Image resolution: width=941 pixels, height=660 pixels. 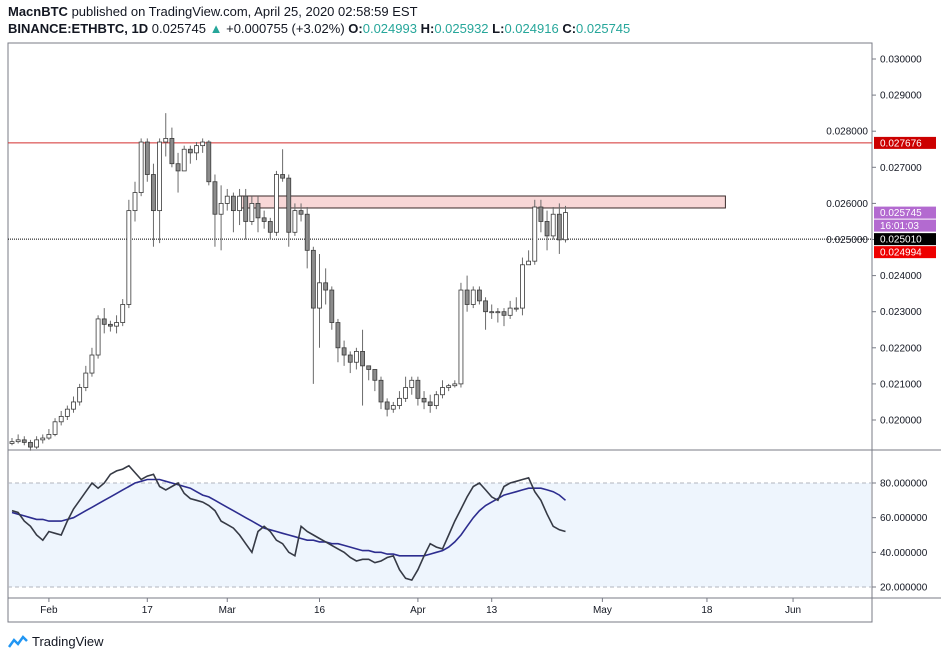 What do you see at coordinates (793, 610) in the screenshot?
I see `time-tick-label: Jun` at bounding box center [793, 610].